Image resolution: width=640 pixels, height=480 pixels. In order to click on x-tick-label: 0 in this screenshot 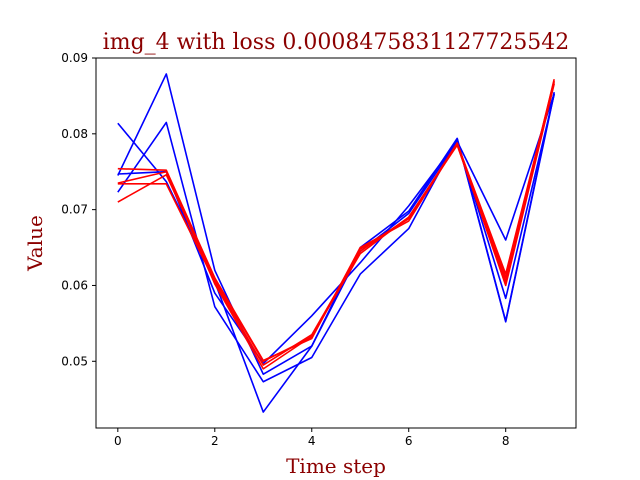, I will do `click(118, 441)`.